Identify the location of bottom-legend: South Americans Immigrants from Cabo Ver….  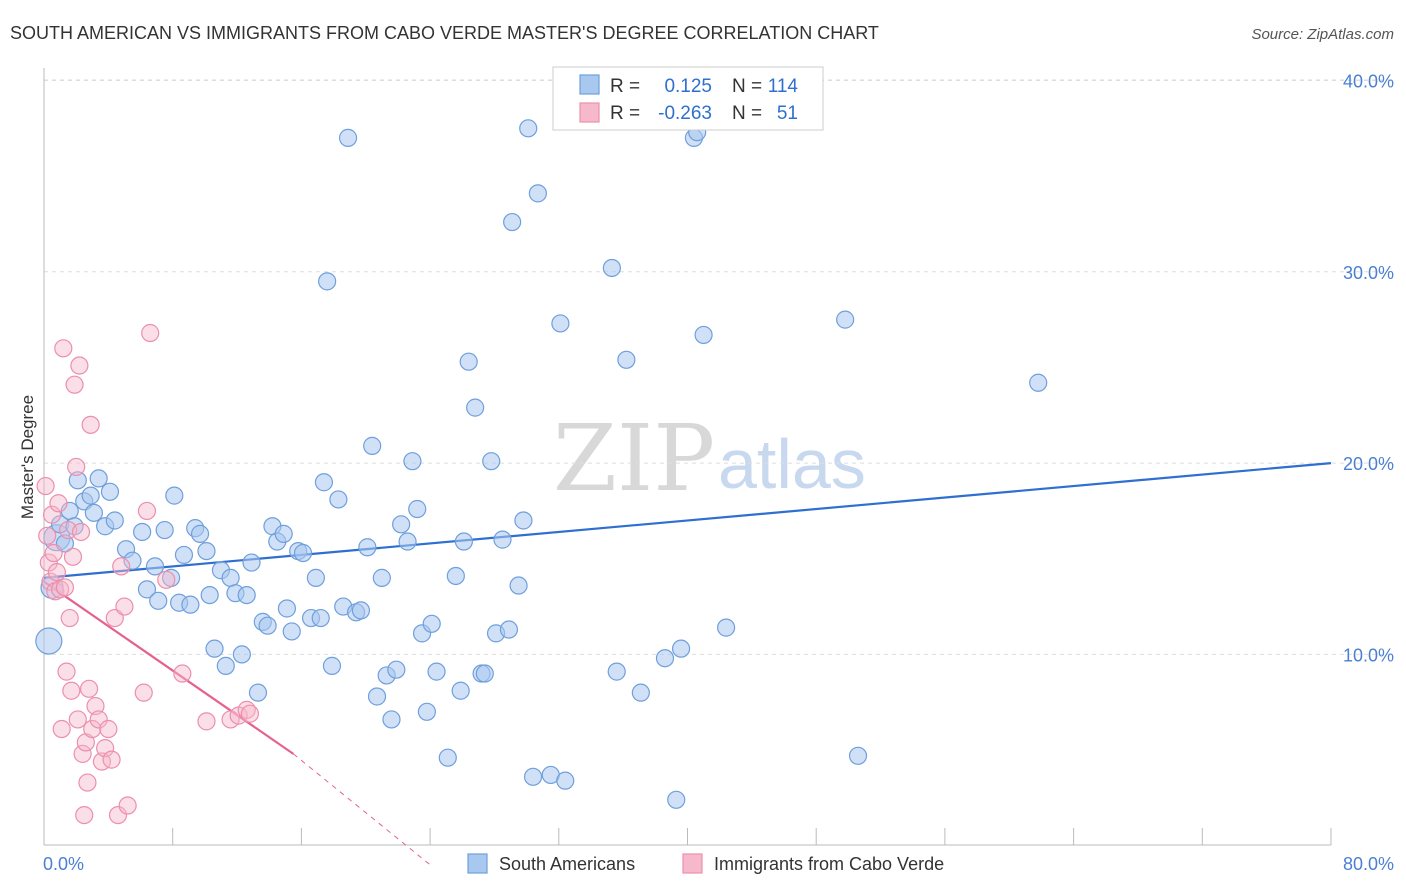
(705, 863).